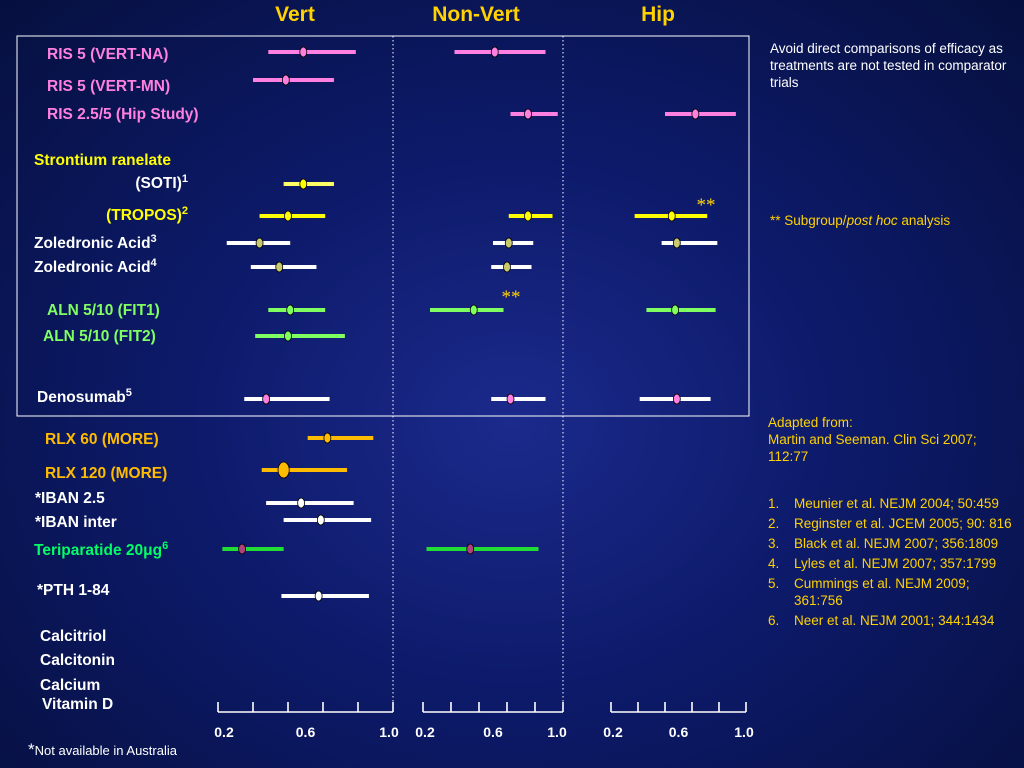  I want to click on row-label: ALN 5/10 (FIT1), so click(103, 310).